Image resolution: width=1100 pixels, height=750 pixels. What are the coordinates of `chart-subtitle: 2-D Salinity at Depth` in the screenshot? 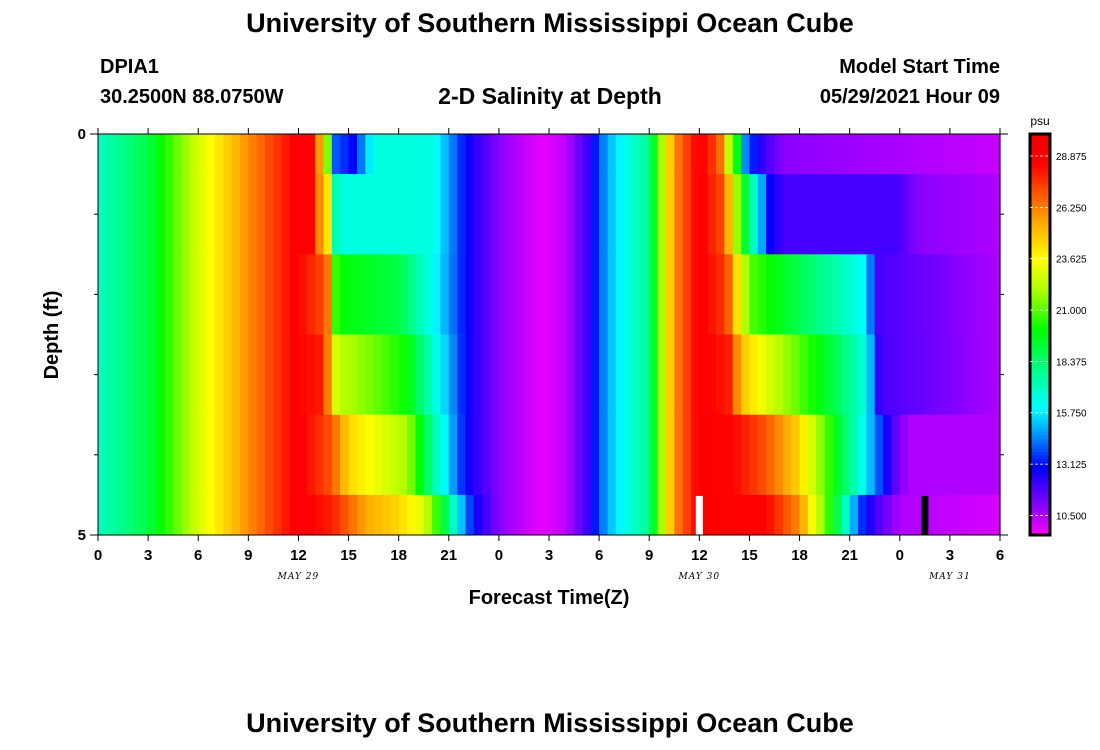 It's located at (550, 96).